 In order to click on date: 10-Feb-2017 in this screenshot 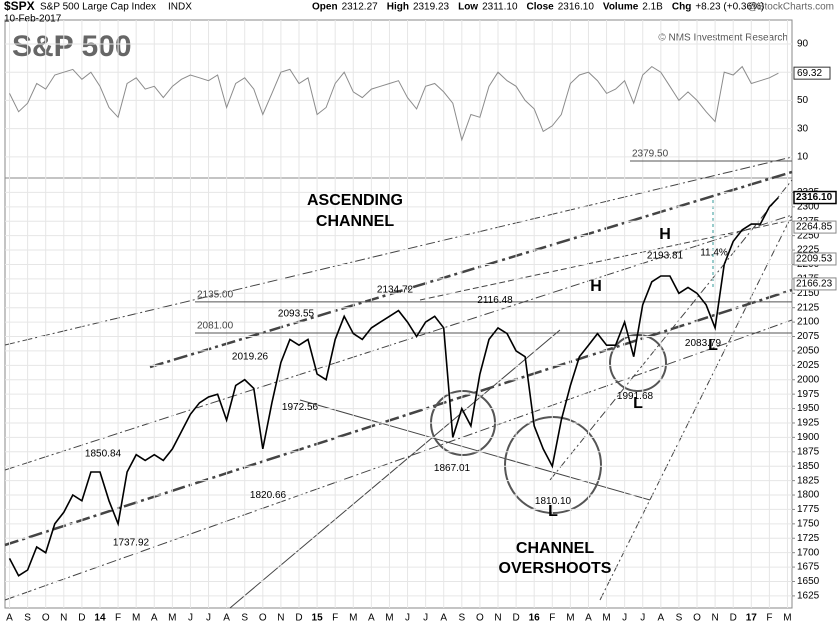, I will do `click(33, 19)`.